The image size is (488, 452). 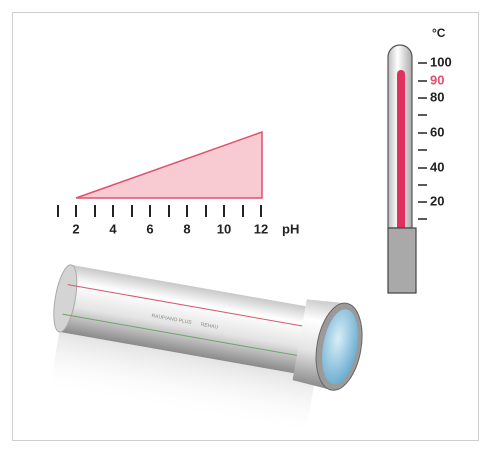 What do you see at coordinates (401, 149) in the screenshot?
I see `thermometer-fluid` at bounding box center [401, 149].